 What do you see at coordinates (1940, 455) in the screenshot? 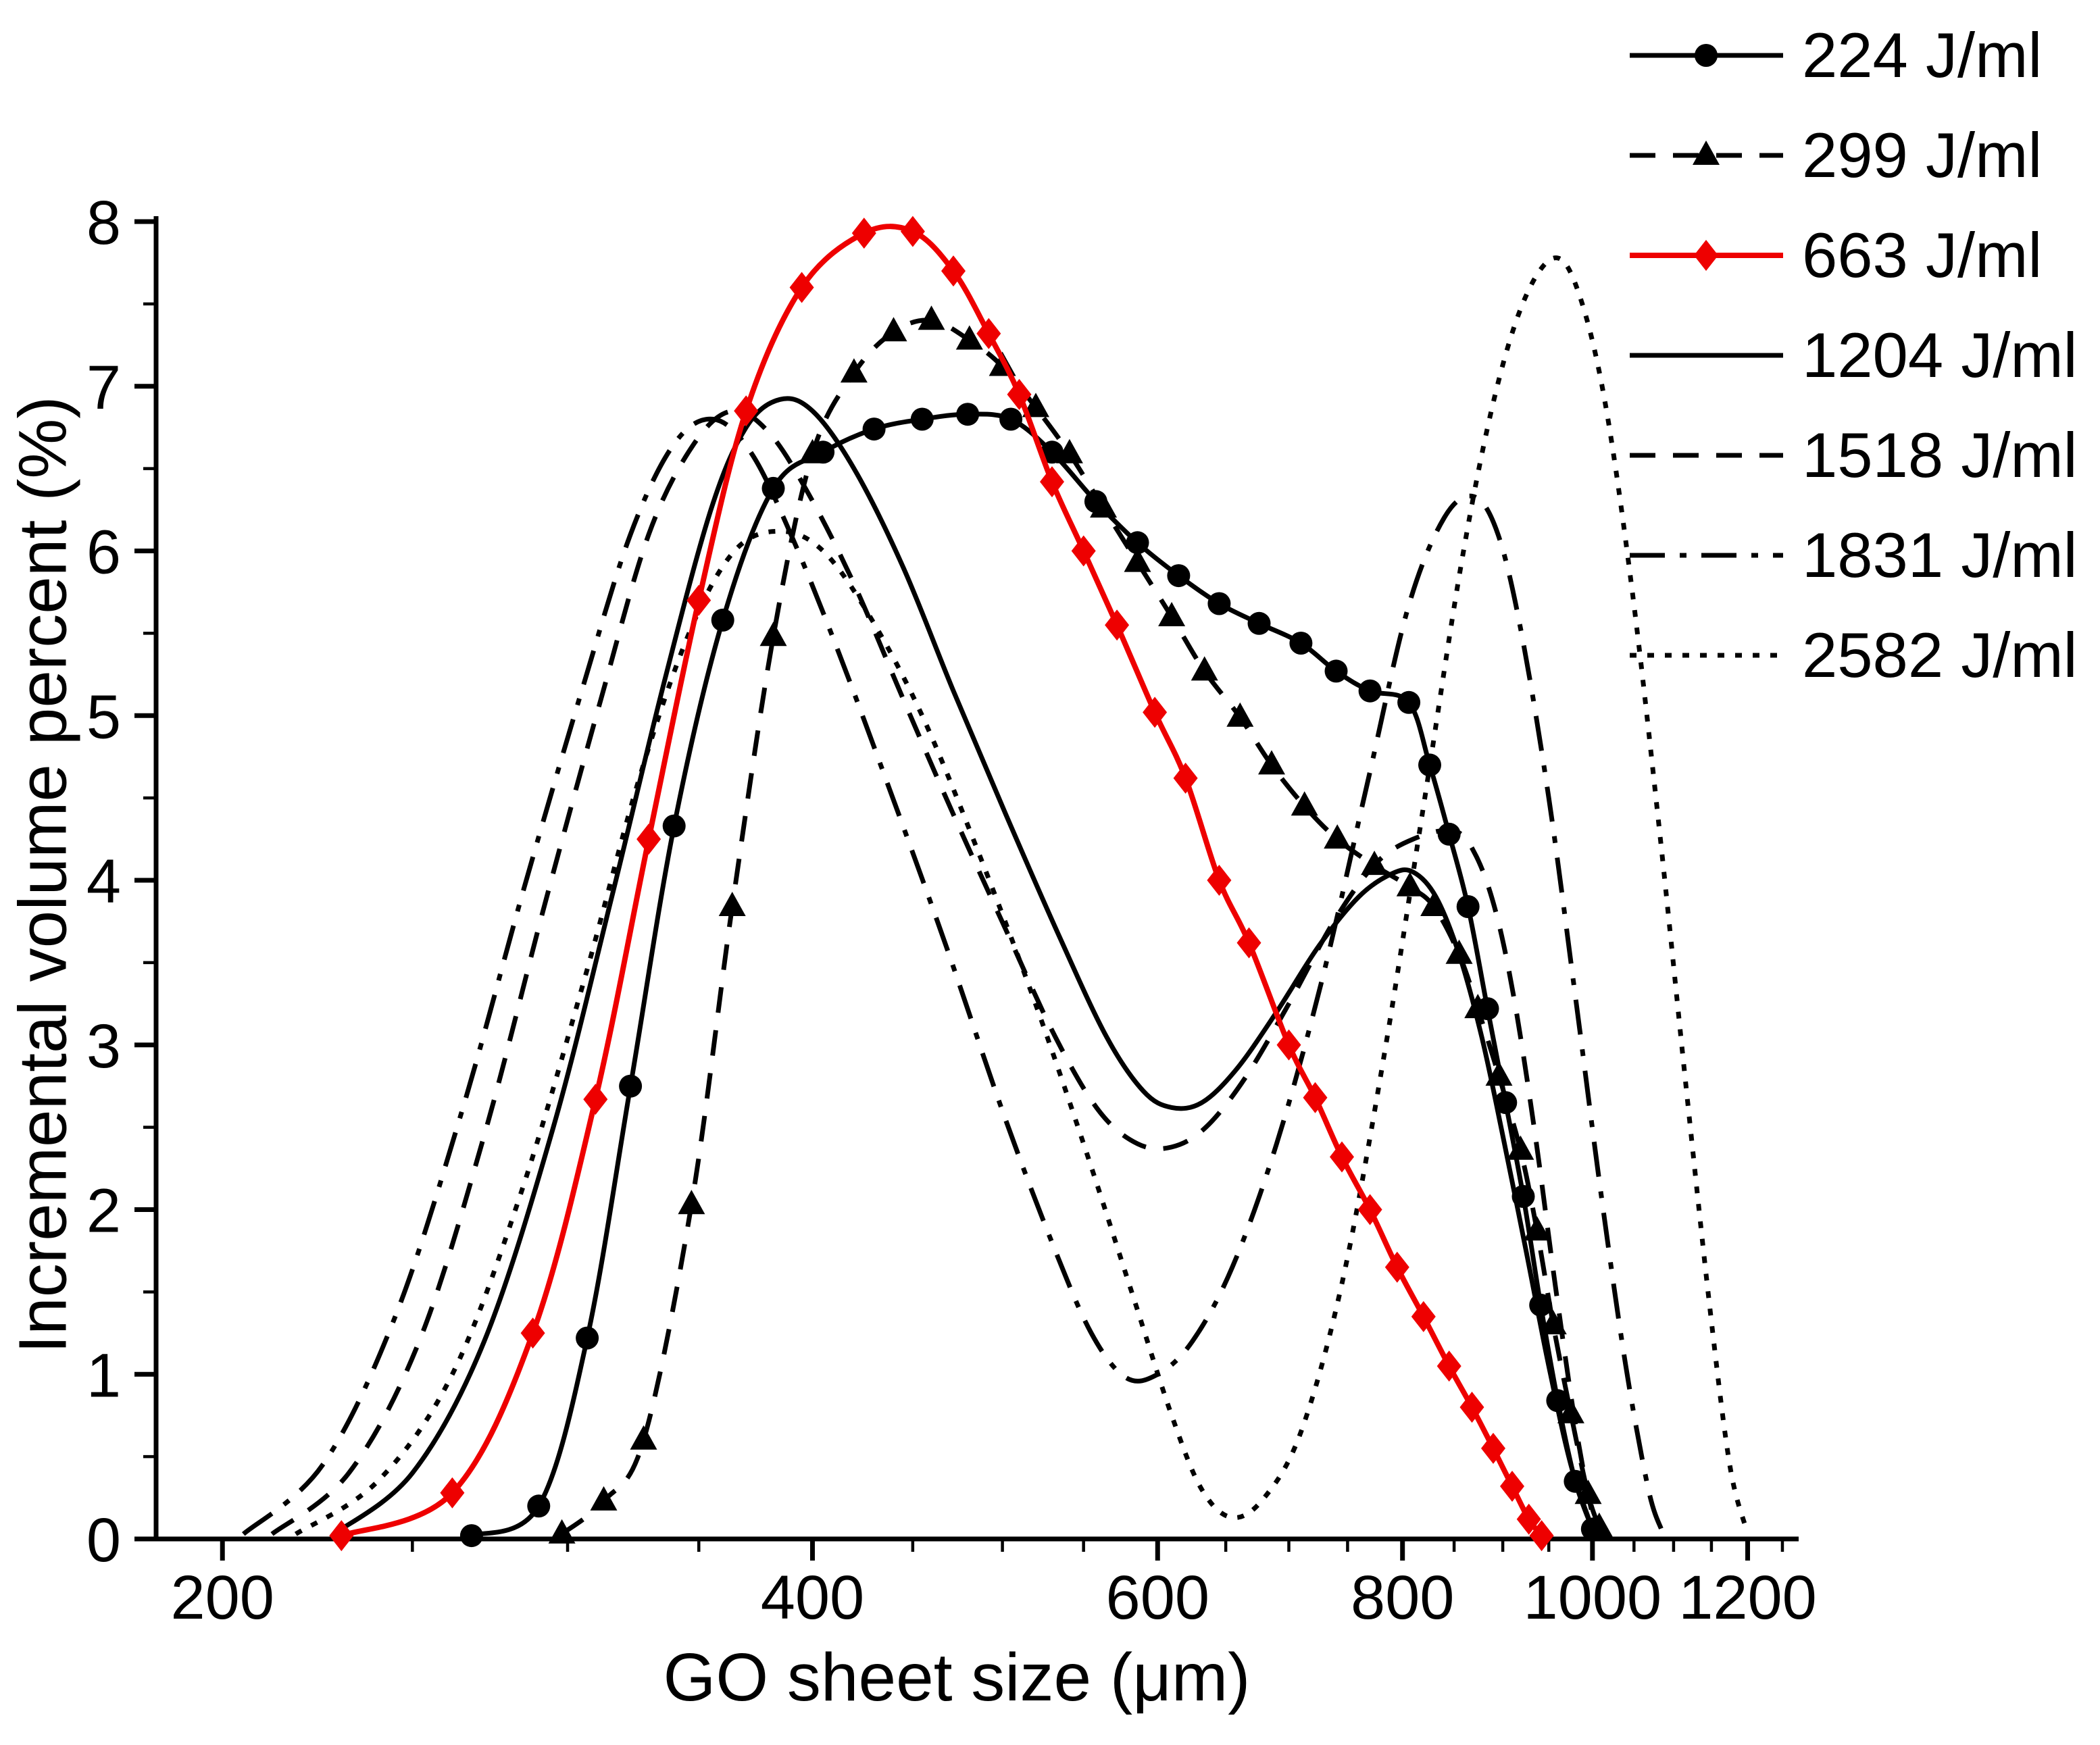
I see `legend-label: 1518 J/ml` at bounding box center [1940, 455].